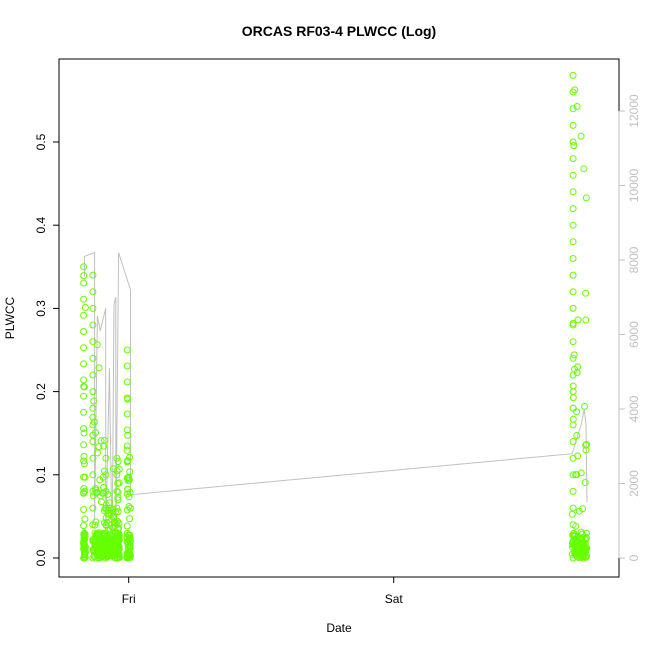  Describe the element at coordinates (47, 349) in the screenshot. I see `y-axis-left: 0.0 0.1 0.2 0.3 0.4 0.5` at that location.